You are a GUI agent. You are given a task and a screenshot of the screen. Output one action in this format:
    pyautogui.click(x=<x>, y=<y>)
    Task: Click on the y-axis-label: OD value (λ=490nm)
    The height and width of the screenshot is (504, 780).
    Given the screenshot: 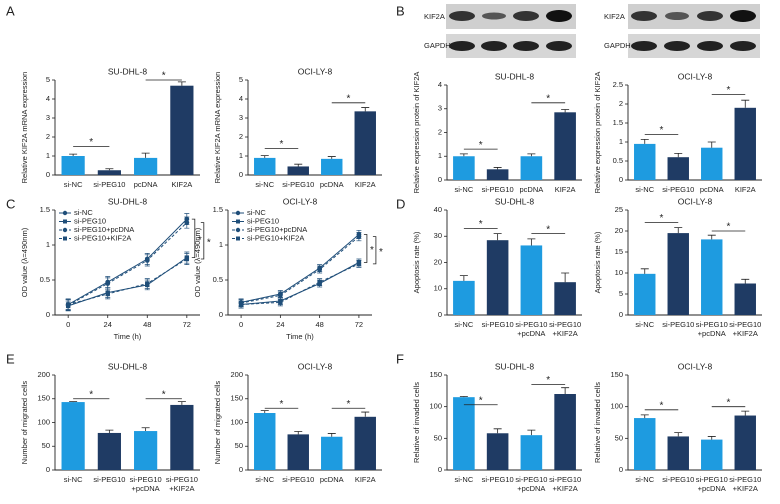 What is the action you would take?
    pyautogui.click(x=24, y=262)
    